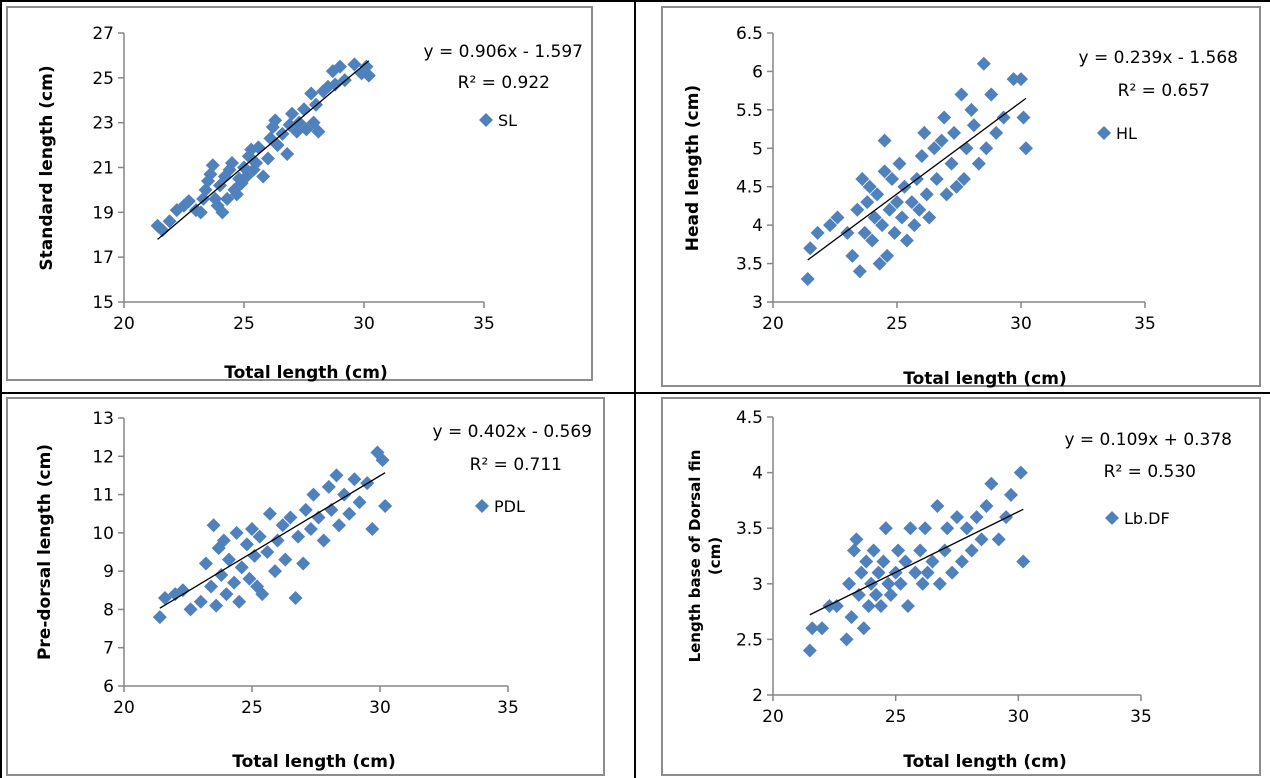  I want to click on y-tick-label: 23, so click(103, 124).